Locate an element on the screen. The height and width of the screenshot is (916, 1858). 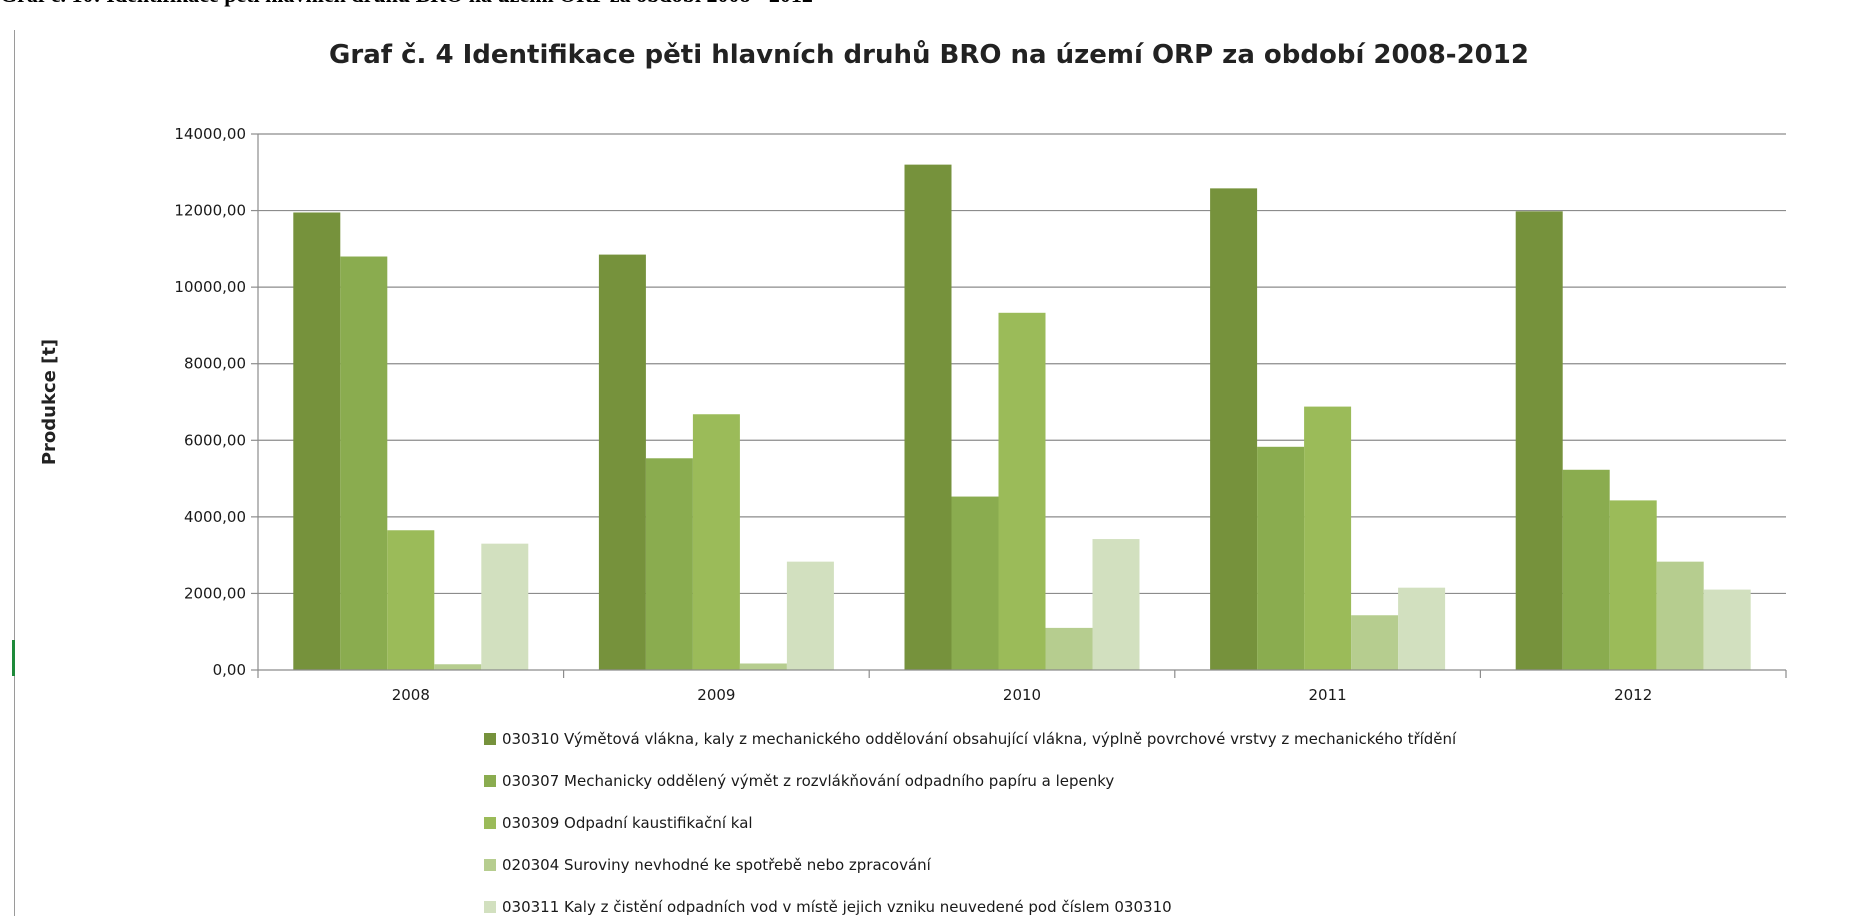
y-tick-label: 14000,00 is located at coordinates (210, 134).